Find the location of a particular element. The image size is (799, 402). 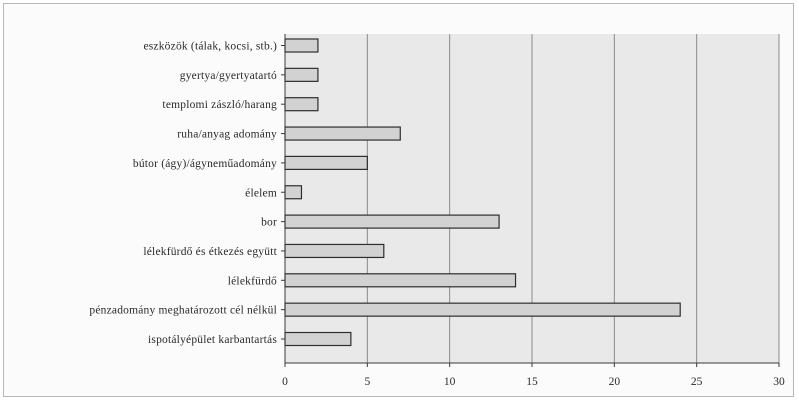

category-label: pénzadomány meghatározott cél nélkül is located at coordinates (183, 311).